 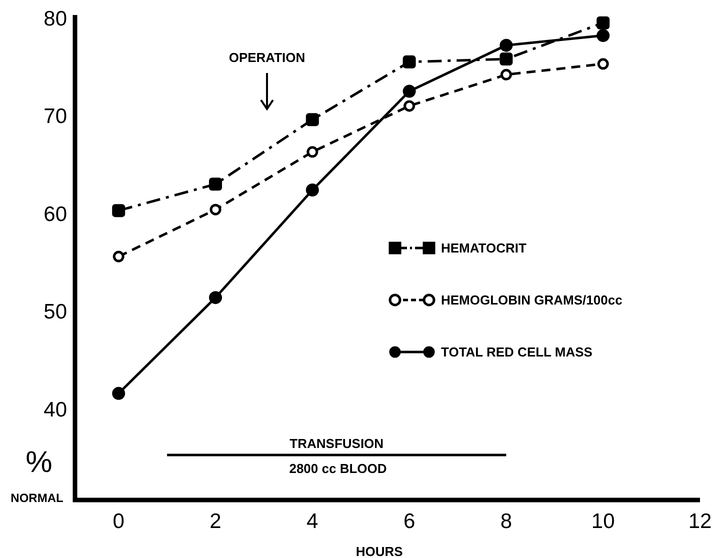 I want to click on annotation: OPERATION, so click(x=267, y=57).